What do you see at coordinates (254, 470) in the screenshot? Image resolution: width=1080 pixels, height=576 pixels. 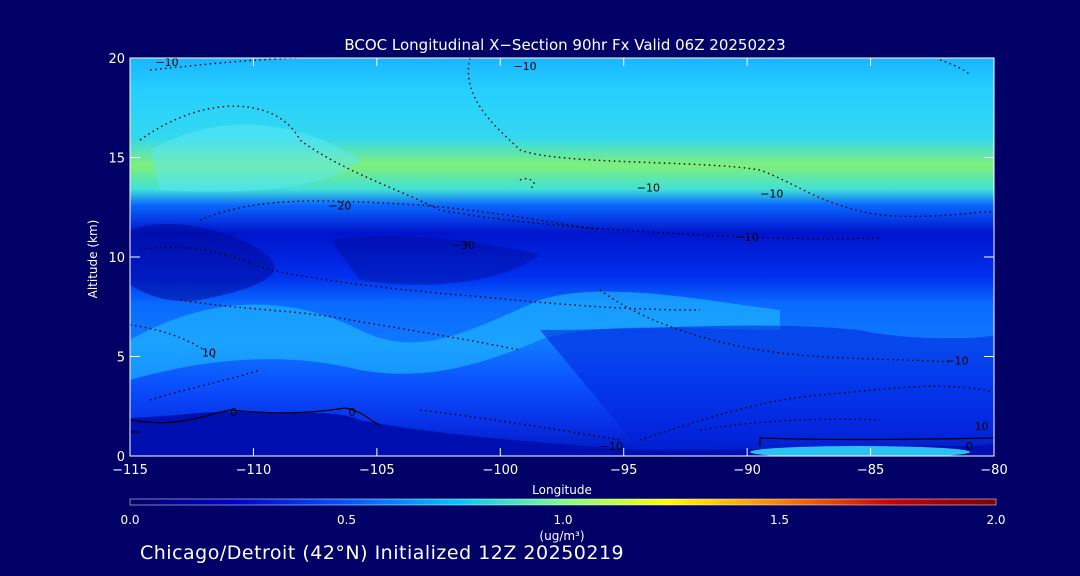 I see `x-tick-label: −110` at bounding box center [254, 470].